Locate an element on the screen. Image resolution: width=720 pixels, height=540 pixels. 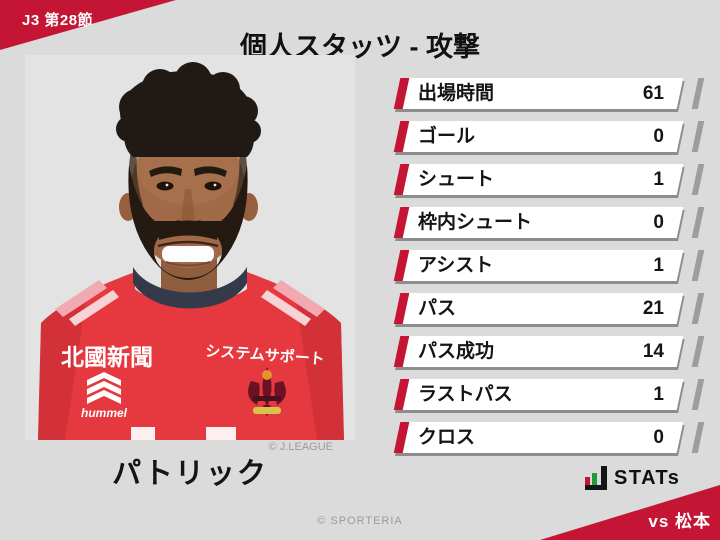
player-name: パトリック is located at coordinates (190, 474).